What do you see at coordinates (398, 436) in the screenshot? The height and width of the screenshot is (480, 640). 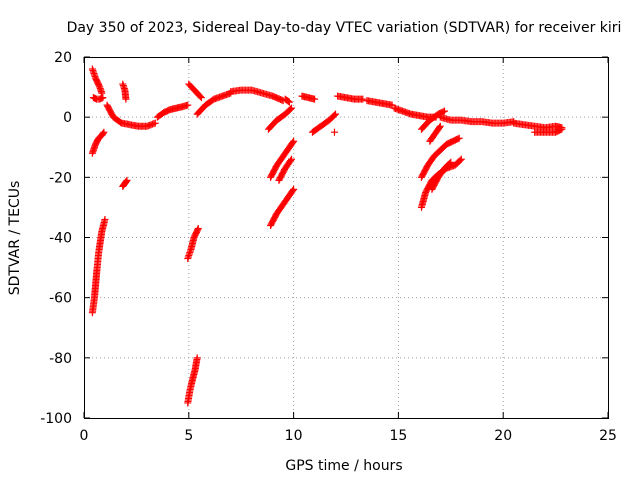 I see `x-tick-label: 15` at bounding box center [398, 436].